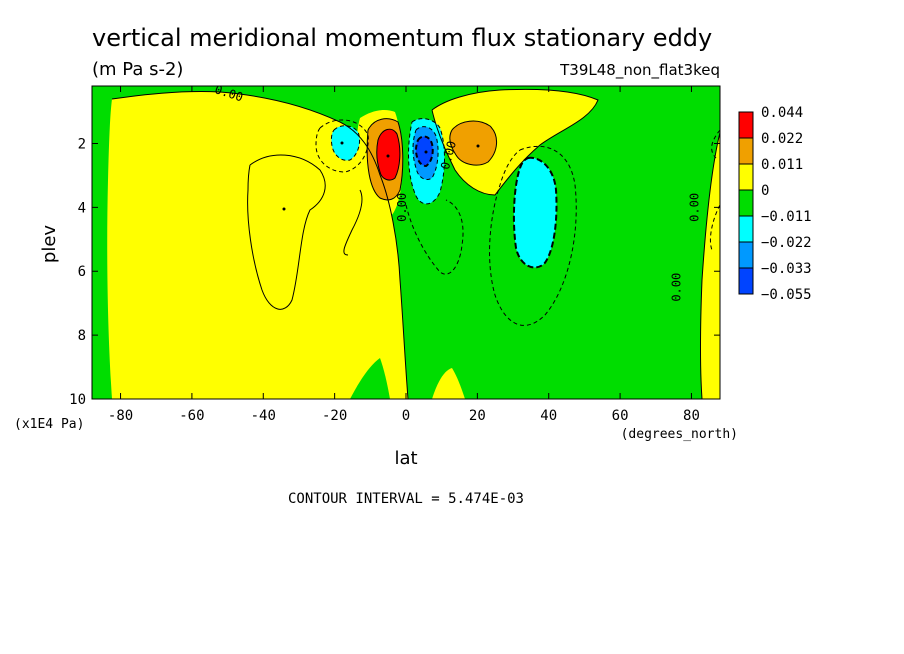 The image size is (904, 654). I want to click on region-east-positive, so click(710, 265).